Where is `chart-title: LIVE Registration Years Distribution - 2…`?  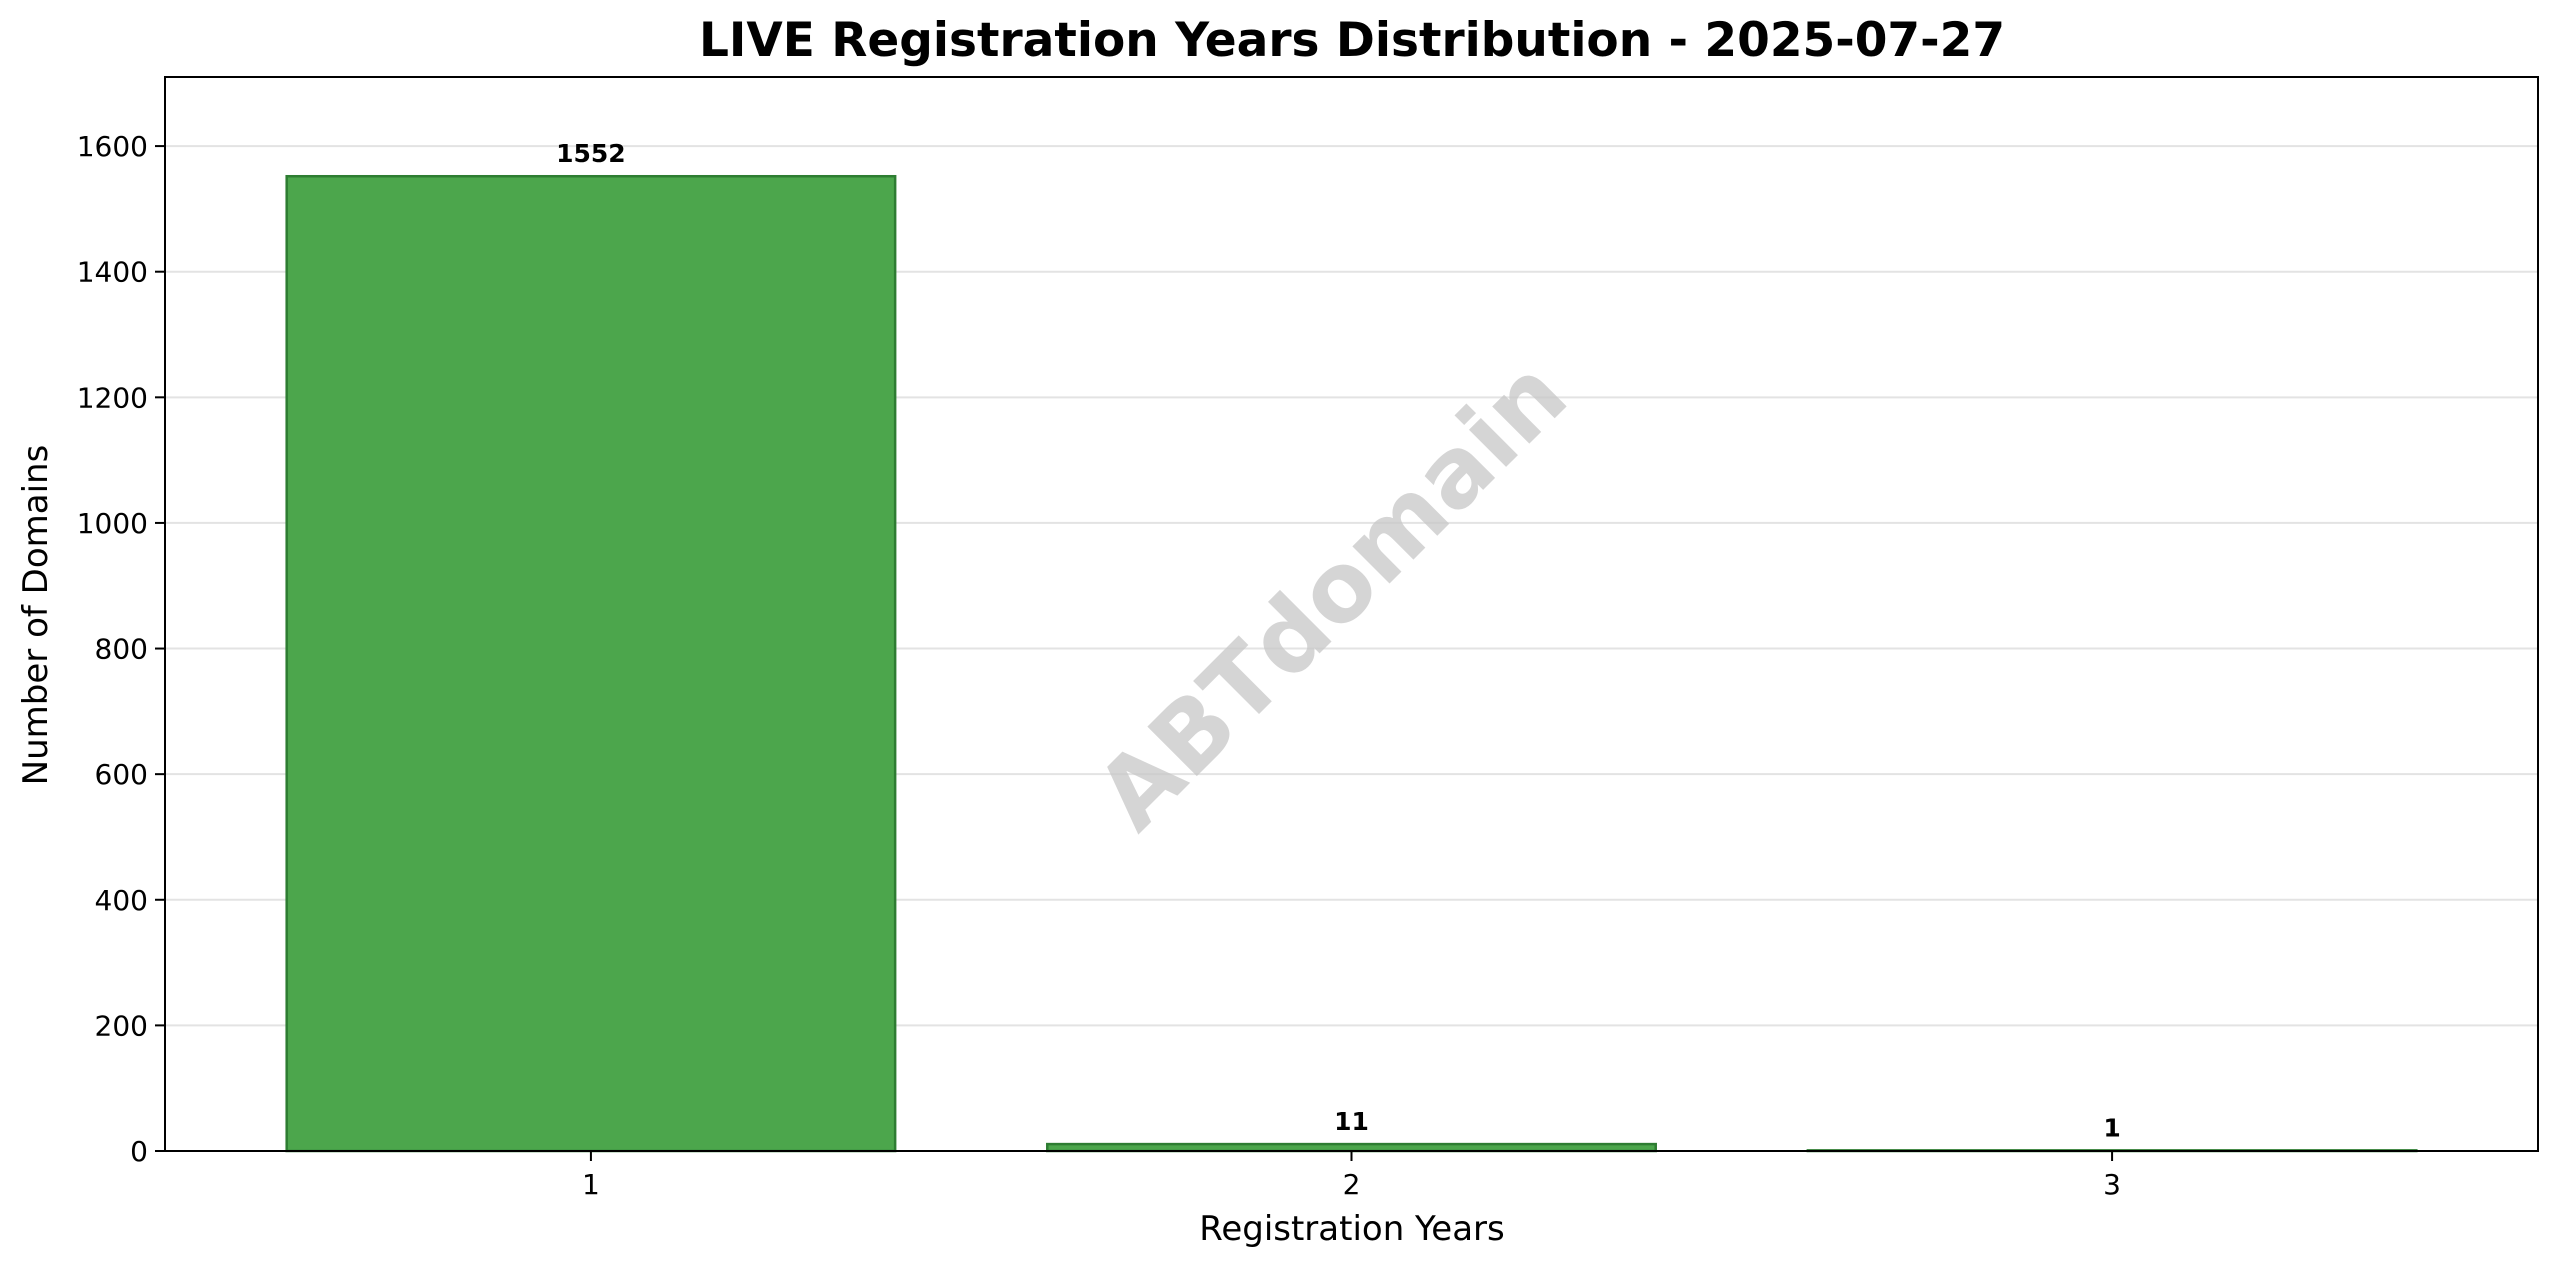 chart-title: LIVE Registration Years Distribution - 2… is located at coordinates (1352, 40).